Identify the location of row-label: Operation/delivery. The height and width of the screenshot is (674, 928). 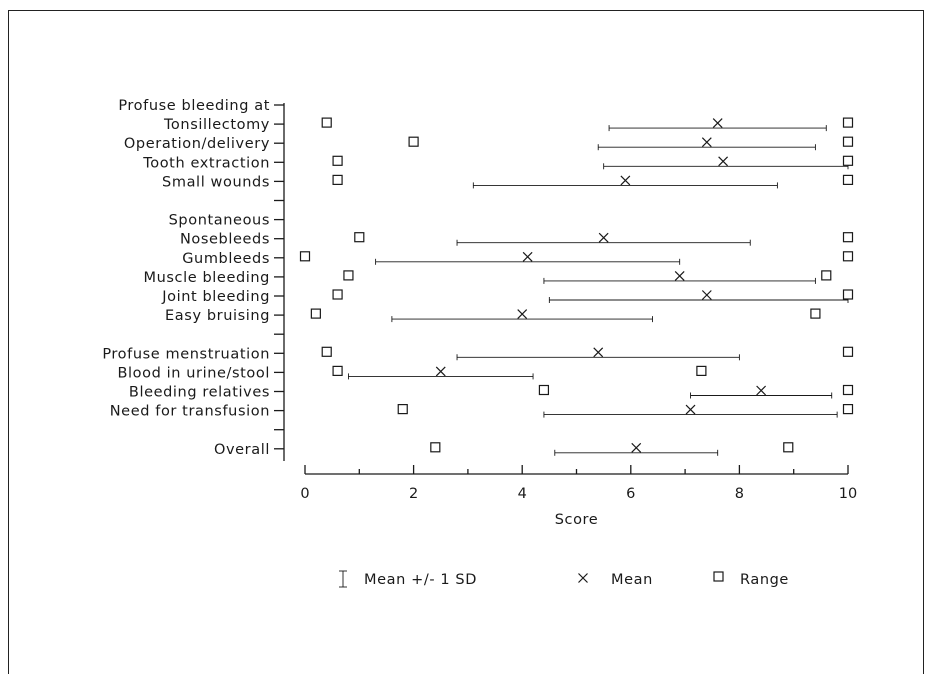
(197, 144).